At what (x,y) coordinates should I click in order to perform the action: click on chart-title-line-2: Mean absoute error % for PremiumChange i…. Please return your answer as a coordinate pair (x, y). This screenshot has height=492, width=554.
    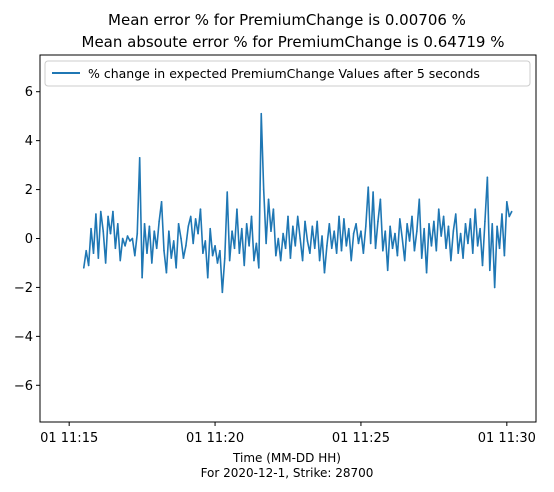
    Looking at the image, I should click on (293, 42).